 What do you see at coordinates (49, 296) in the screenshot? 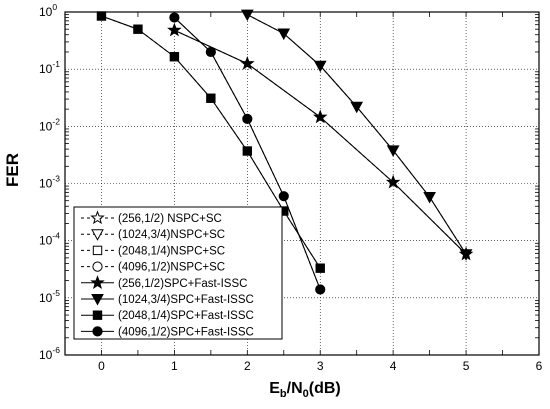
I see `y-tick-label: 10⁻⁵` at bounding box center [49, 296].